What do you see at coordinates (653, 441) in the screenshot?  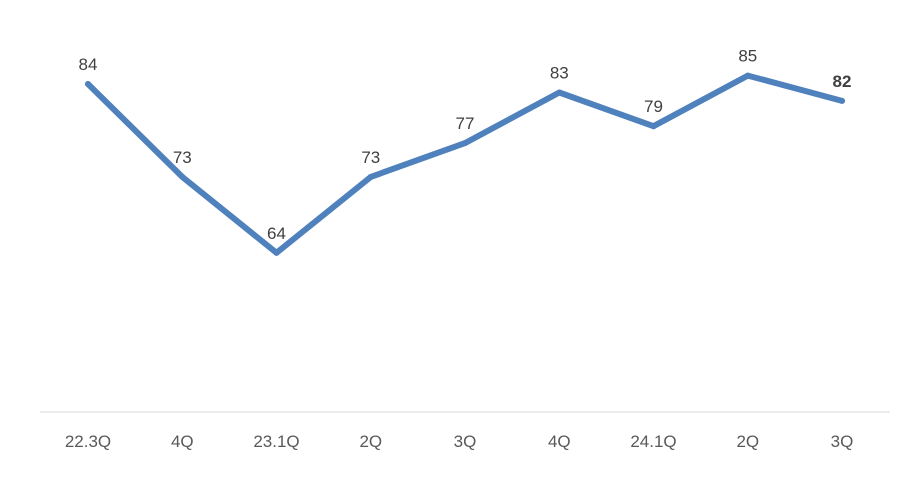 I see `x-tick-label: 24.1Q` at bounding box center [653, 441].